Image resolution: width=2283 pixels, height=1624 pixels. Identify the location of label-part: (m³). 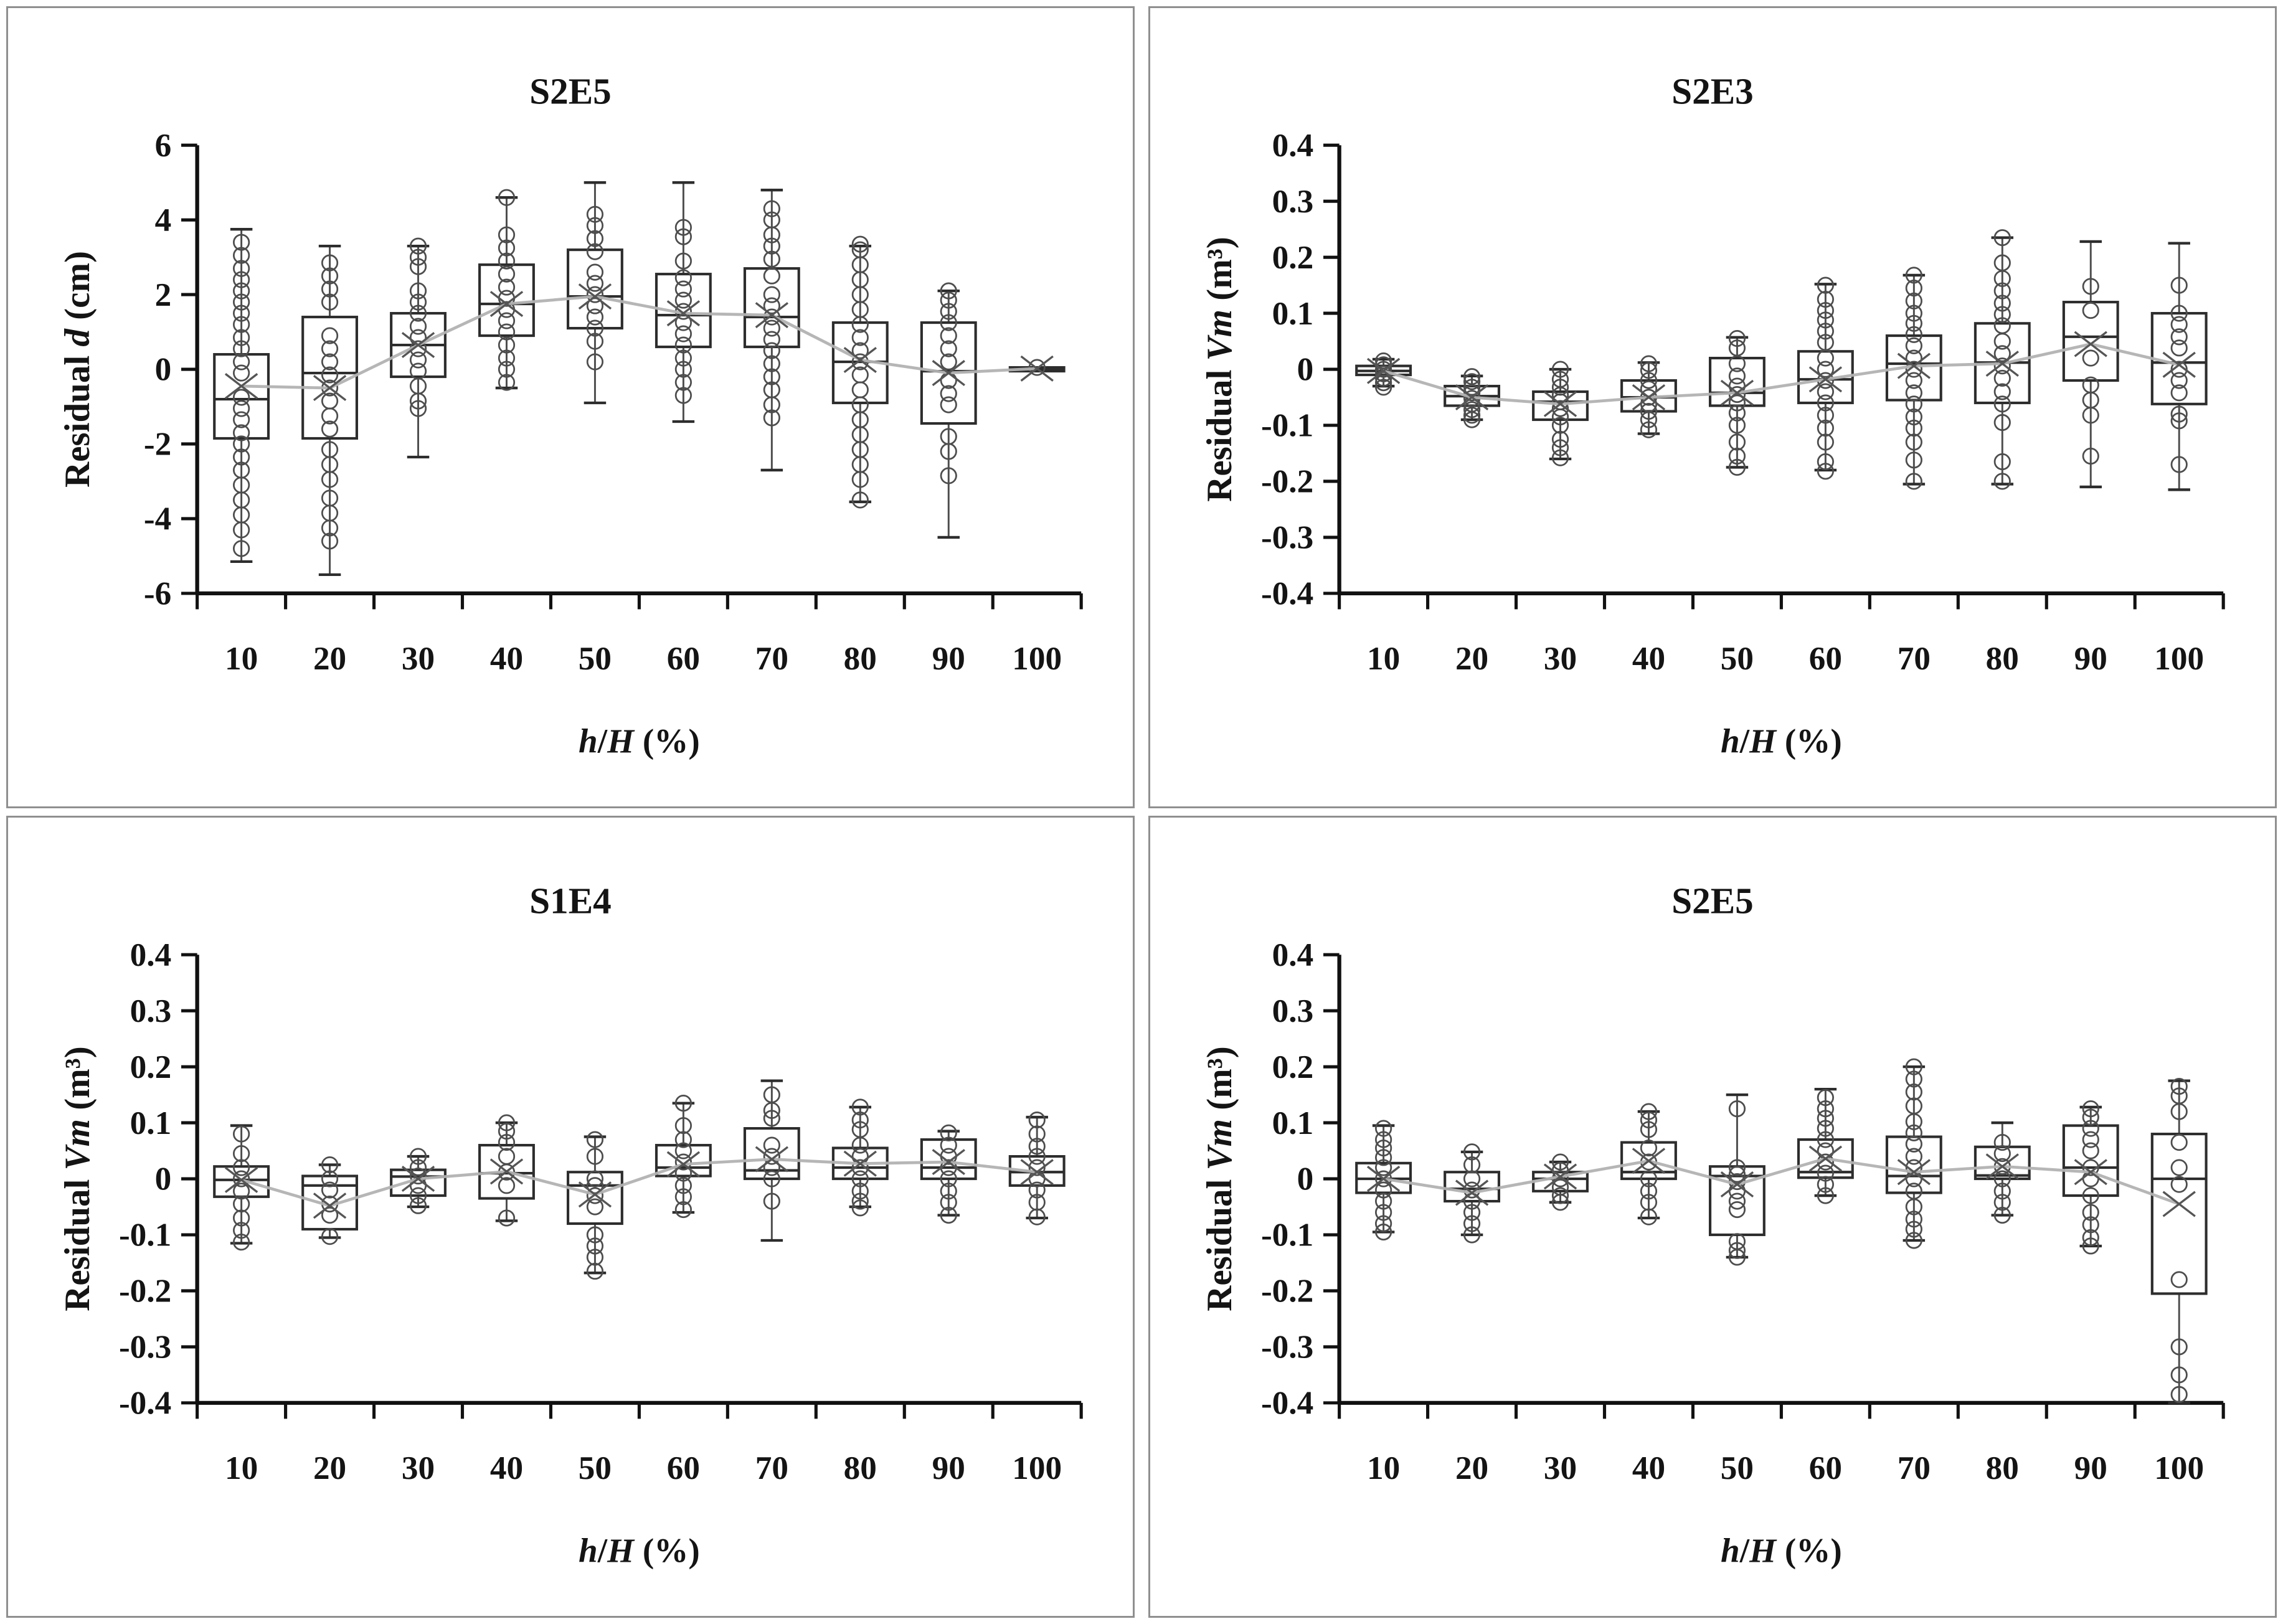
(1219, 1082).